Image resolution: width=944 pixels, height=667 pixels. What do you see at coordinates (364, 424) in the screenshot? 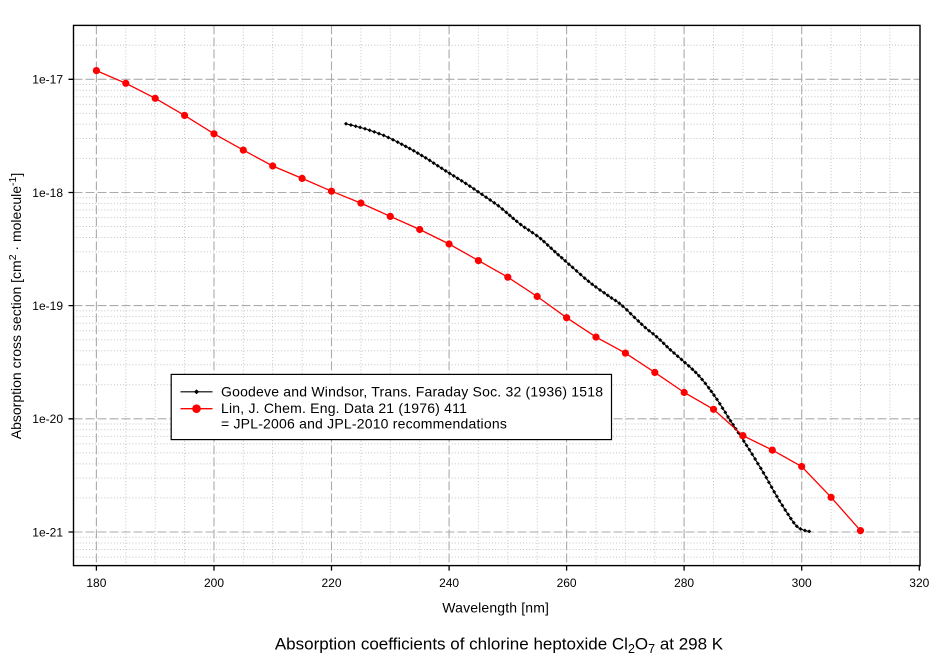
I see `svg-text:= JPL-2006 and JPL-2010 recomm: = JPL-2006 and JPL-2010 recommendations` at bounding box center [364, 424].